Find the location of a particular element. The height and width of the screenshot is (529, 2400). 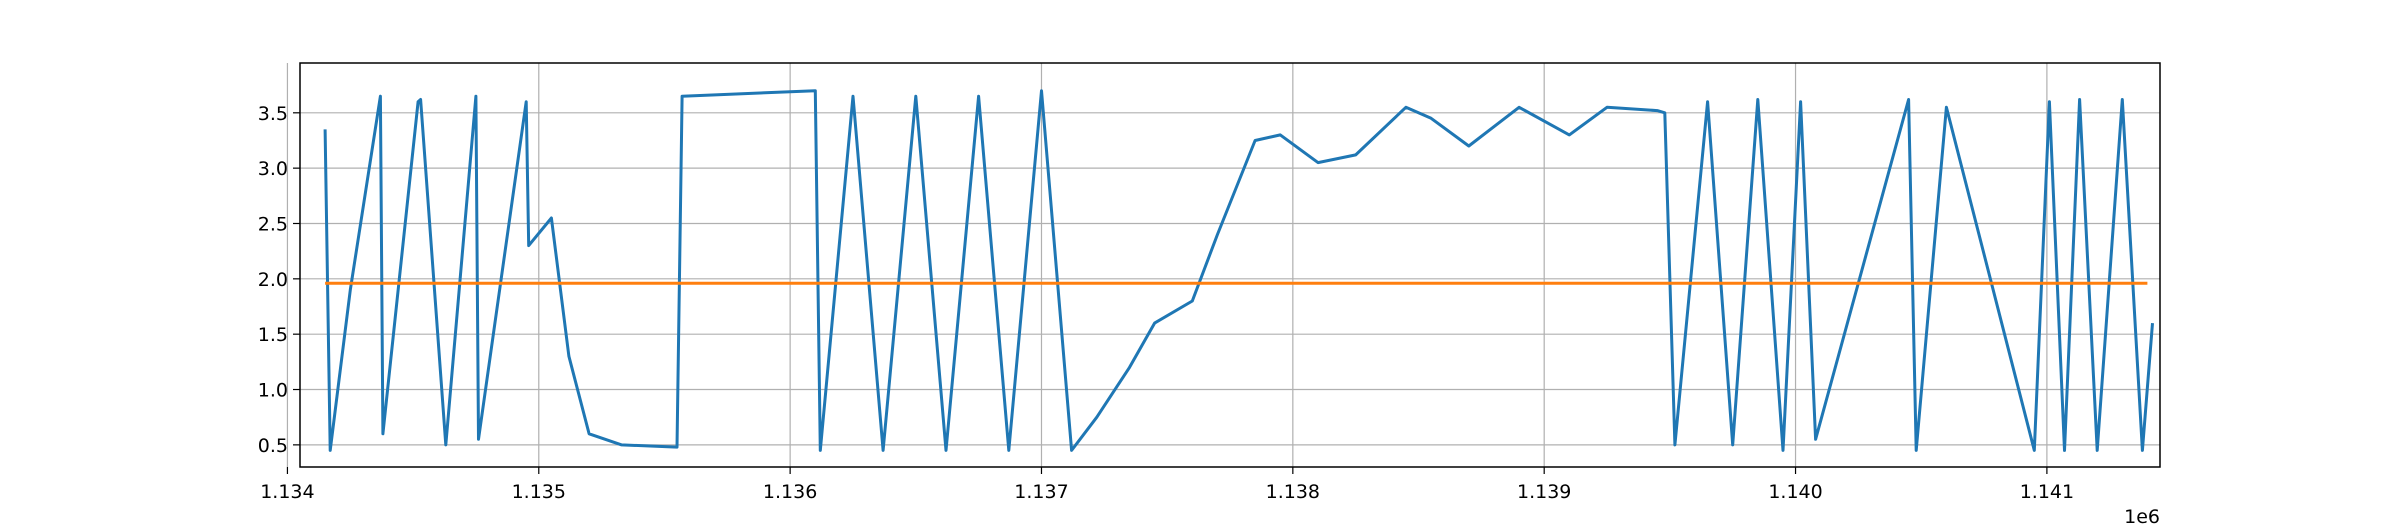

y-tick-label: 3.5 is located at coordinates (273, 114).